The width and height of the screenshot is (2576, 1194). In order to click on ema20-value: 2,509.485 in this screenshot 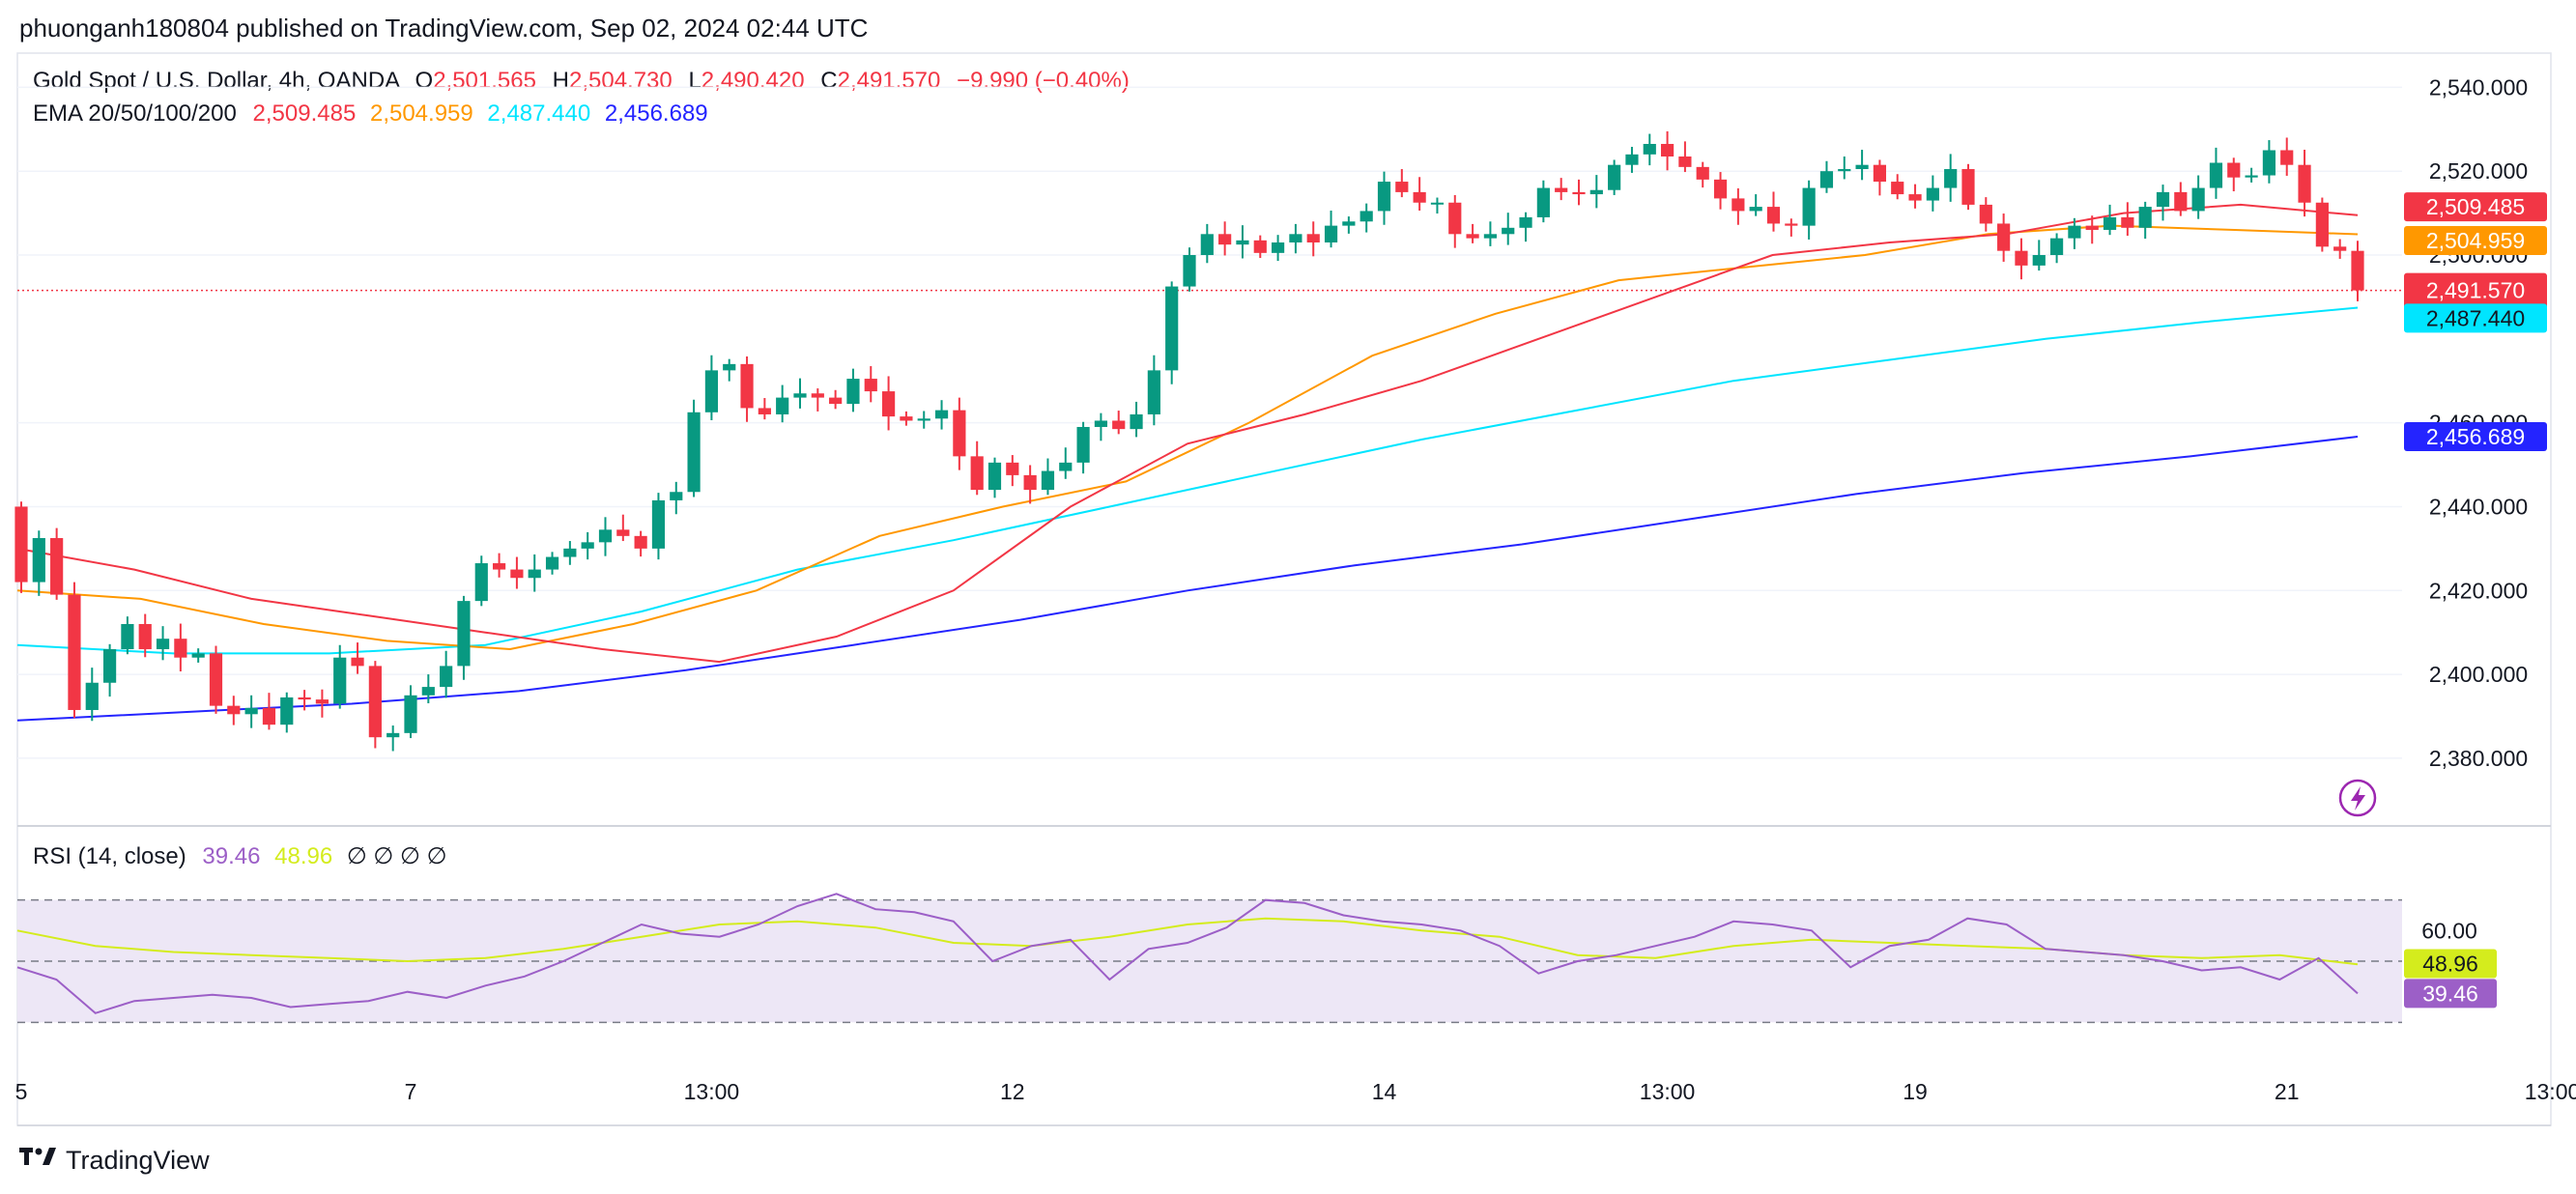, I will do `click(304, 113)`.